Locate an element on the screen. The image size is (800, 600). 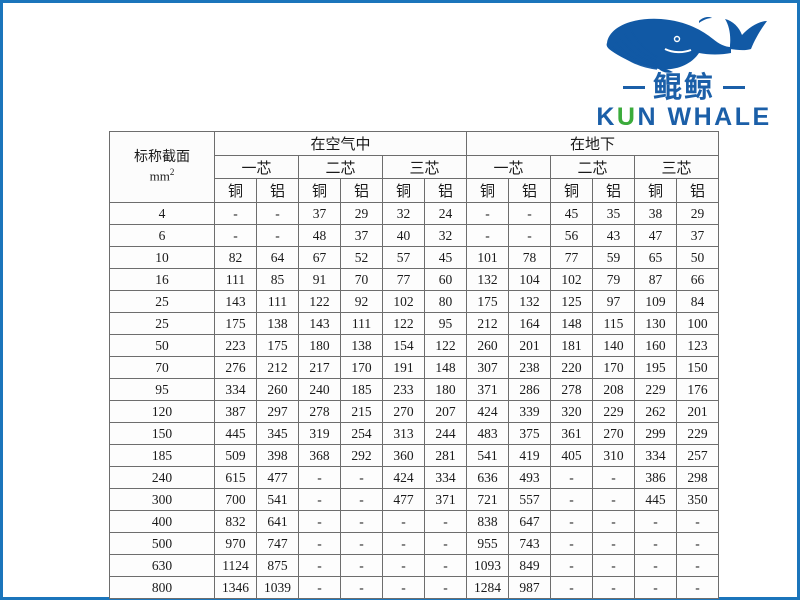
cell-ampacity: 45 is located at coordinates (445, 257).